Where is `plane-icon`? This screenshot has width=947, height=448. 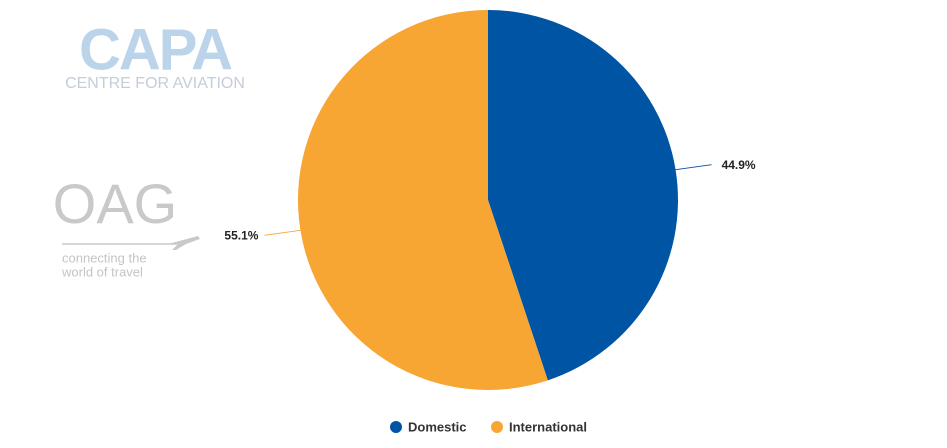
plane-icon is located at coordinates (131, 243).